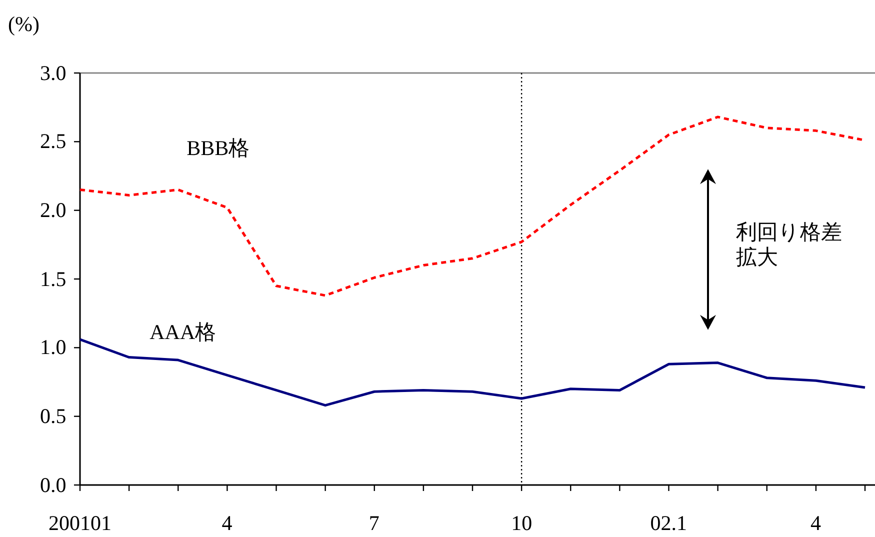 Image resolution: width=875 pixels, height=537 pixels. I want to click on x-tick-label: 7, so click(374, 523).